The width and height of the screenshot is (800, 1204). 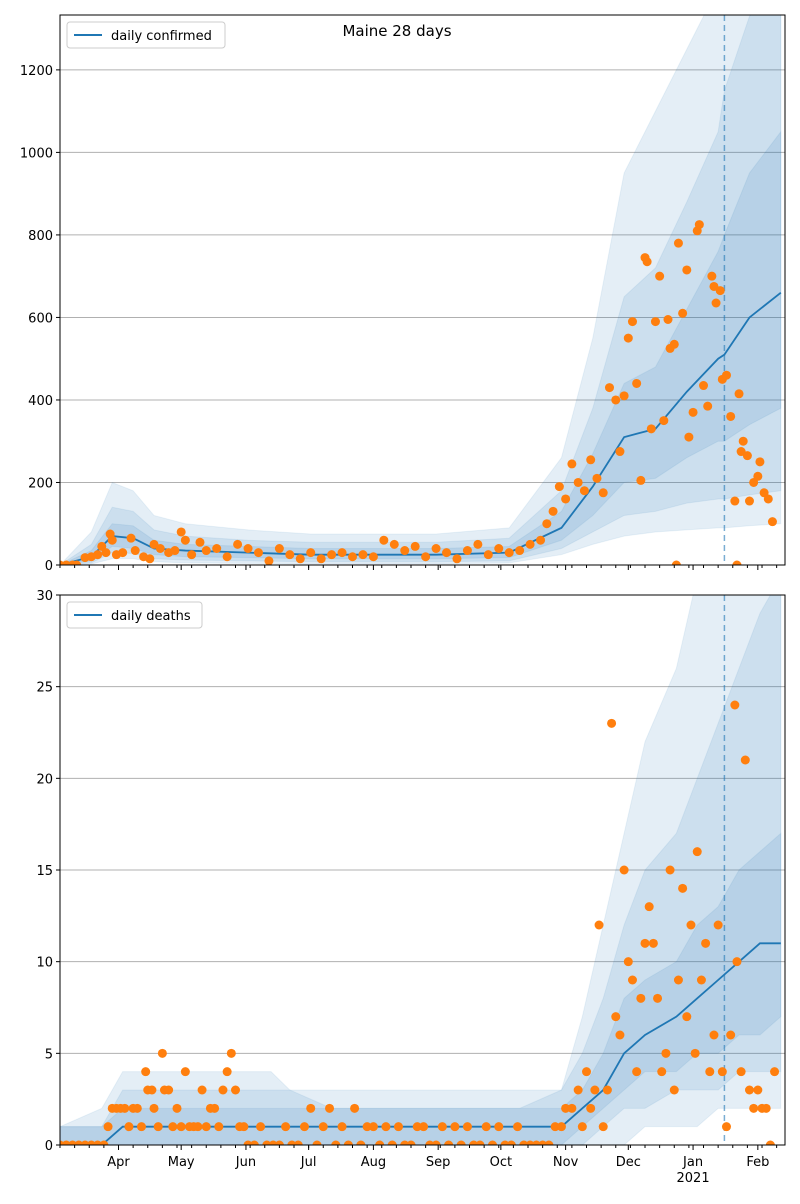 What do you see at coordinates (438, 1162) in the screenshot?
I see `x-tick-label: Sep` at bounding box center [438, 1162].